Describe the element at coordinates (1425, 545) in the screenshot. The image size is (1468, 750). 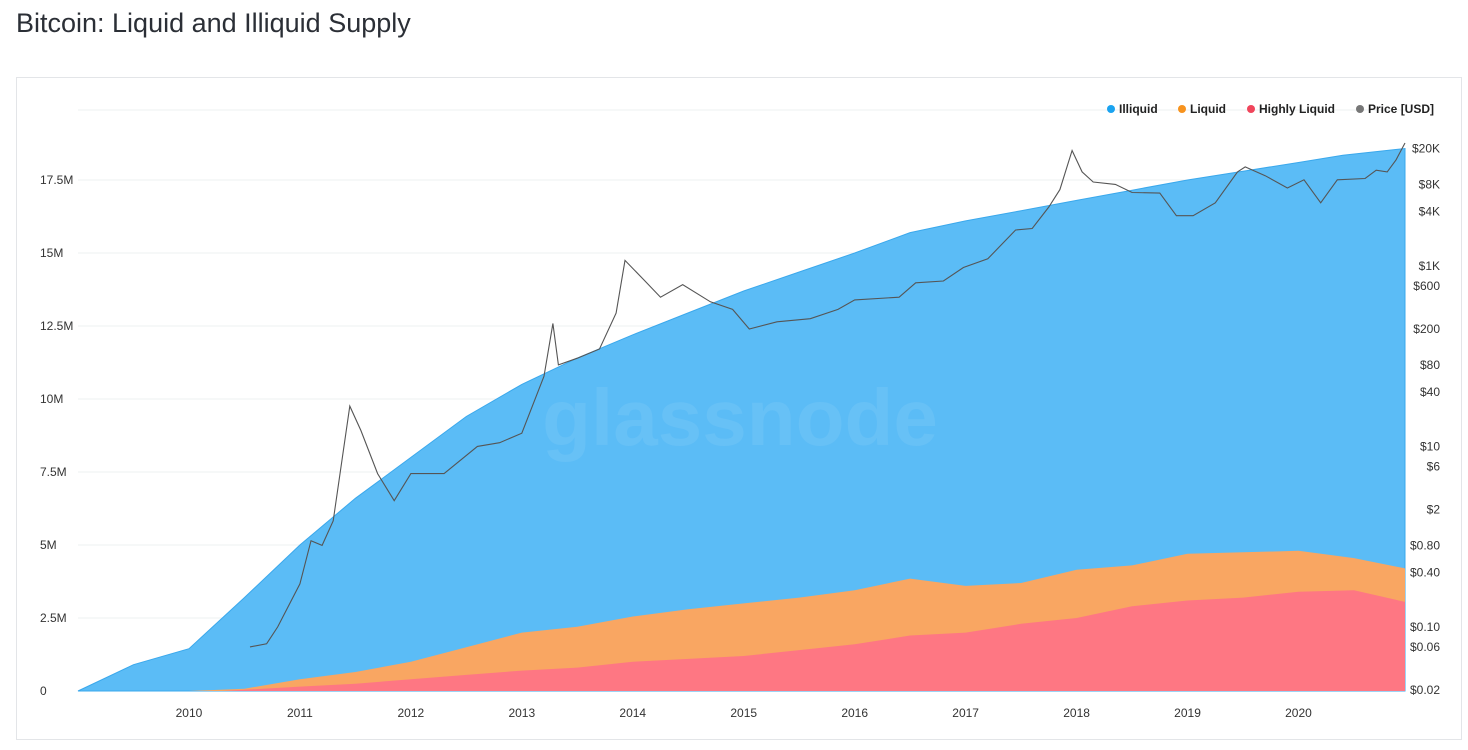
I see `price-tick-label: $0.80` at that location.